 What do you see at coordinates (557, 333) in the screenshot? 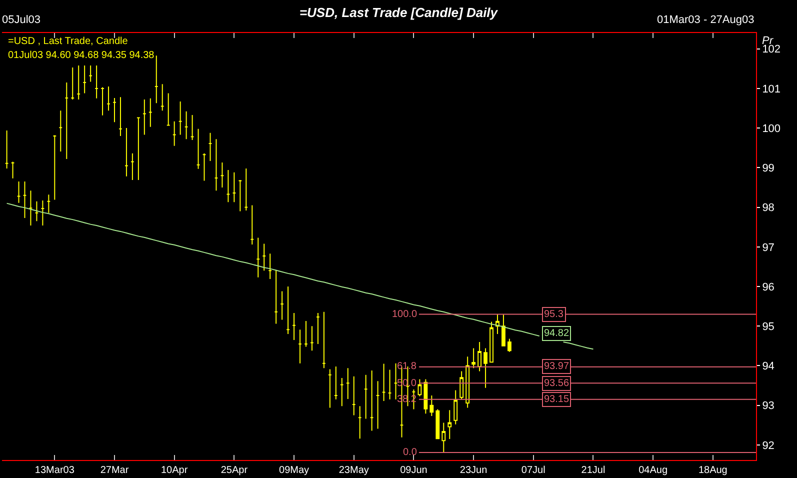
I see `annotation: 94.82` at bounding box center [557, 333].